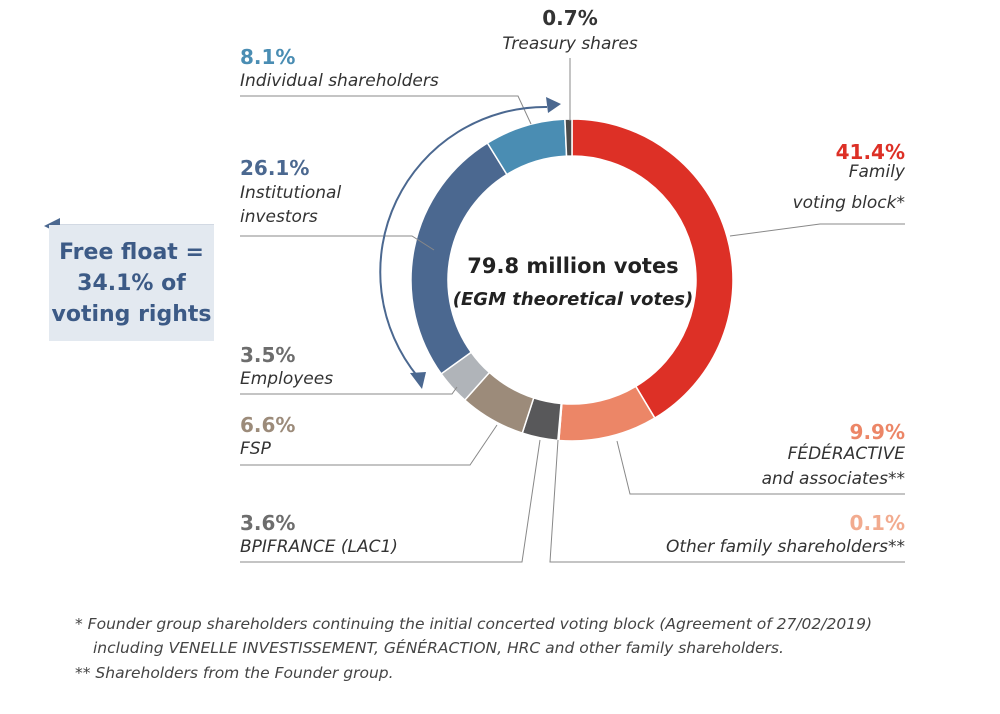  Describe the element at coordinates (846, 454) in the screenshot. I see `label-federactive-line1: FÉDÉRACTIVE` at that location.